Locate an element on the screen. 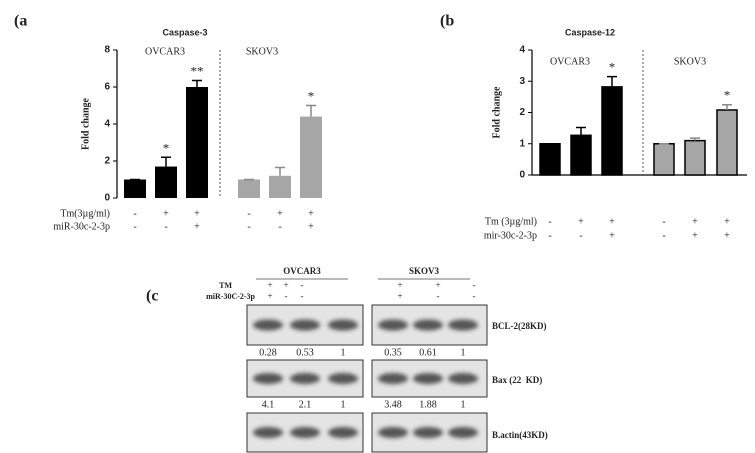  panel-label: (a is located at coordinates (20, 21).